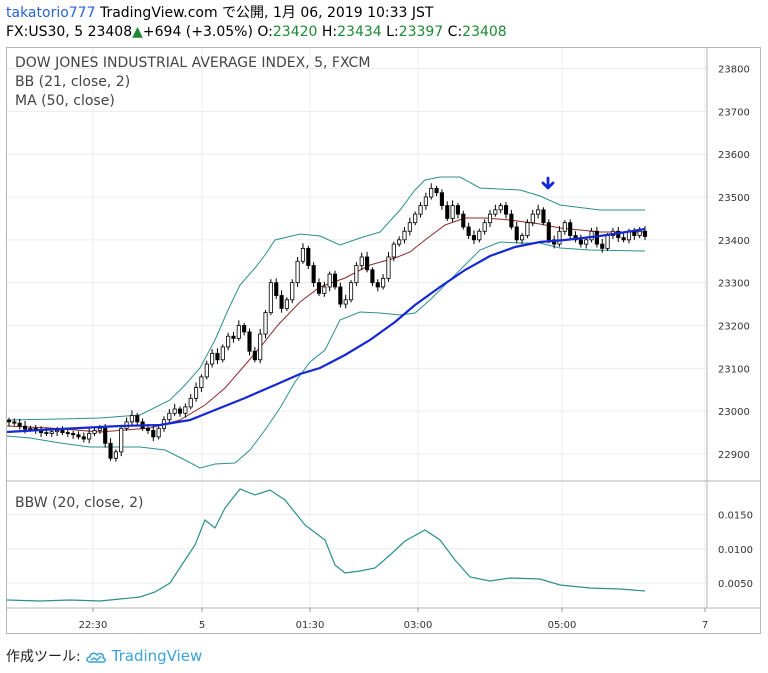 Image resolution: width=768 pixels, height=673 pixels. I want to click on bbw-axis: 0.0050 0.0100 0.0150, so click(735, 551).